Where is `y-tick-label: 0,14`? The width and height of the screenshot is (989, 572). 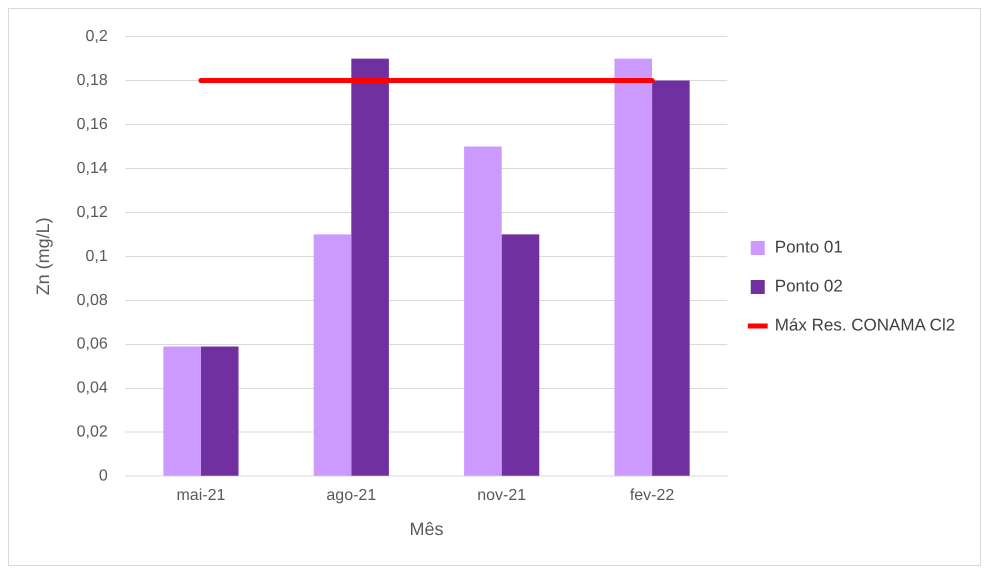 y-tick-label: 0,14 is located at coordinates (92, 168).